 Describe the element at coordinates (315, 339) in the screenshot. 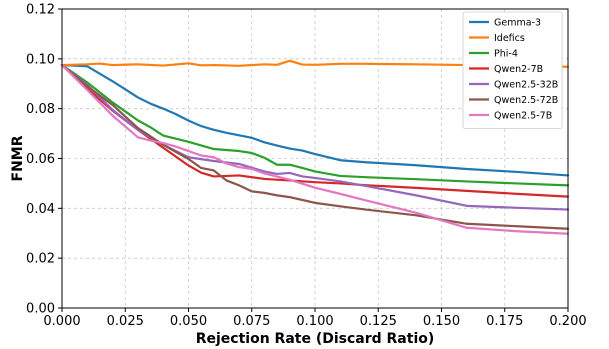

I see `x-axis-title: Rejection Rate (Discard Ratio)` at that location.